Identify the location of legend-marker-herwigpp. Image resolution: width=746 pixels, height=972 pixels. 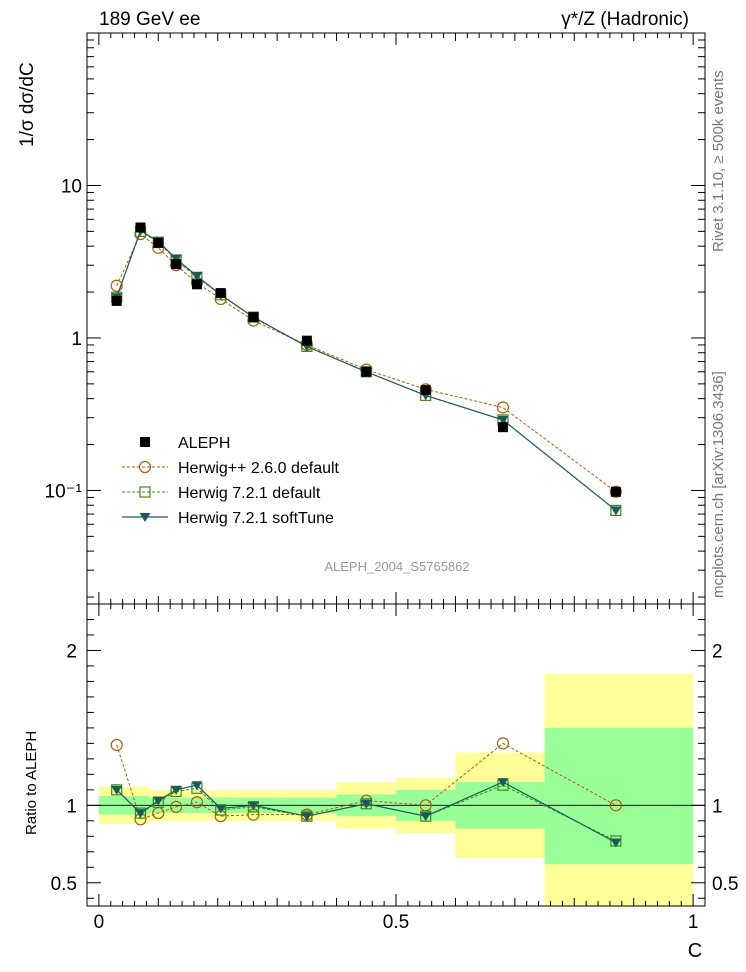
(145, 467).